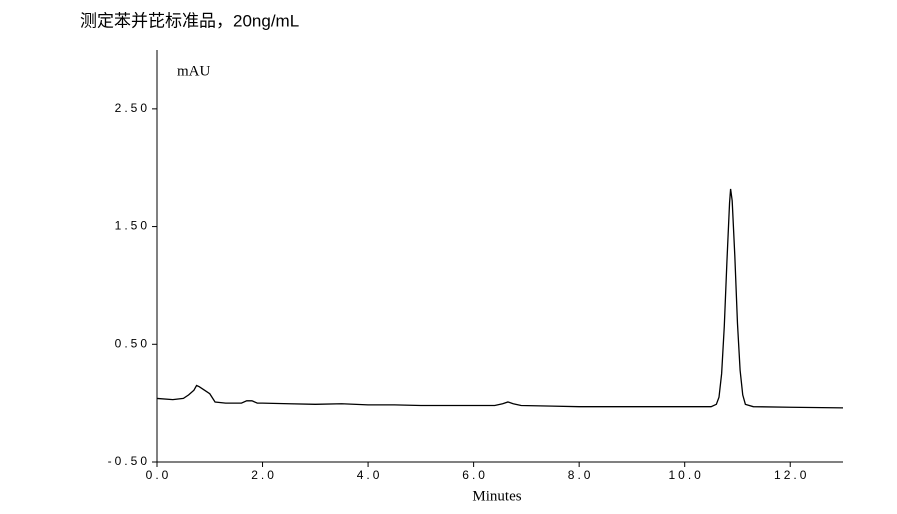  Describe the element at coordinates (791, 475) in the screenshot. I see `x-tick-label: 12.0` at that location.